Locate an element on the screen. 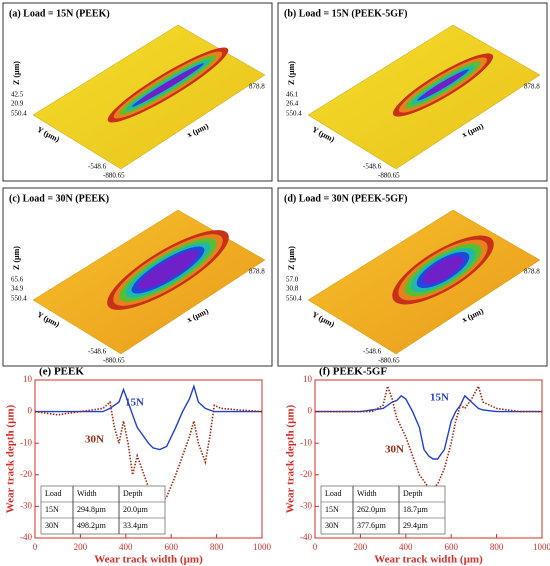 The height and width of the screenshot is (566, 550). z-tick-label: 20.9 is located at coordinates (17, 104).